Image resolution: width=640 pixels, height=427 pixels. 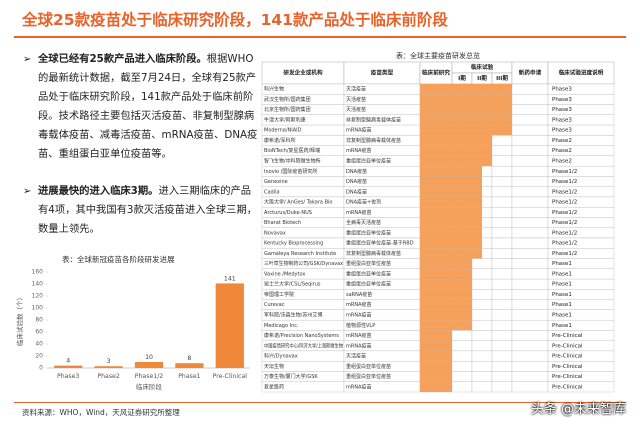 What do you see at coordinates (149, 357) in the screenshot?
I see `data-label: 10` at bounding box center [149, 357].